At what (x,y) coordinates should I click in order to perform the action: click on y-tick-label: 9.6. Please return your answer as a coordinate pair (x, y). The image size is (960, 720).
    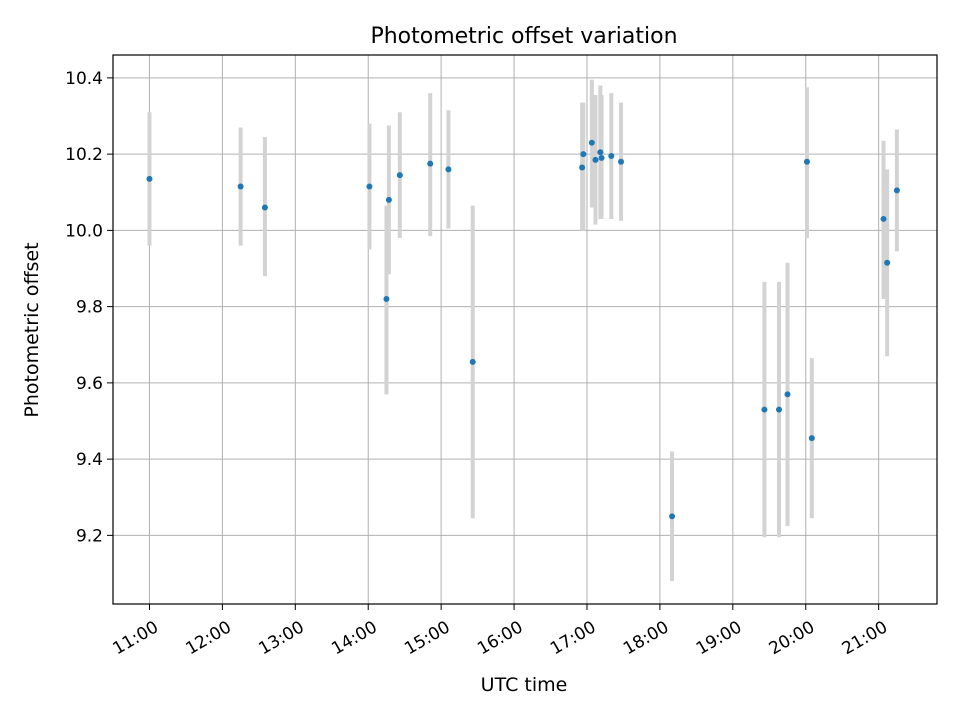
    Looking at the image, I should click on (89, 384).